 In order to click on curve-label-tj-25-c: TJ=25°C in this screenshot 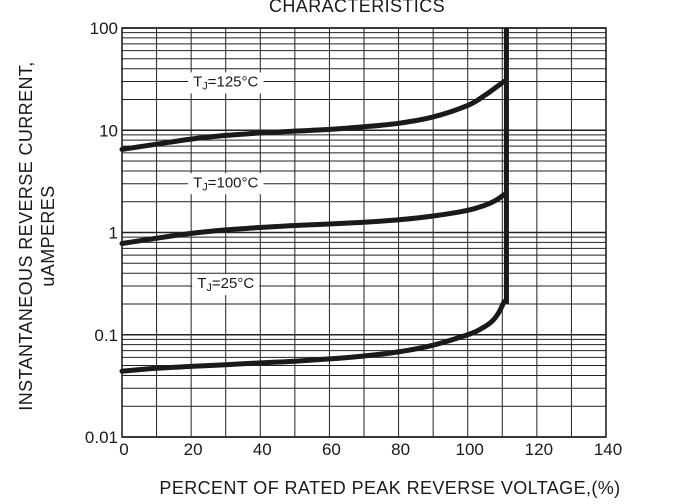, I will do `click(225, 284)`.